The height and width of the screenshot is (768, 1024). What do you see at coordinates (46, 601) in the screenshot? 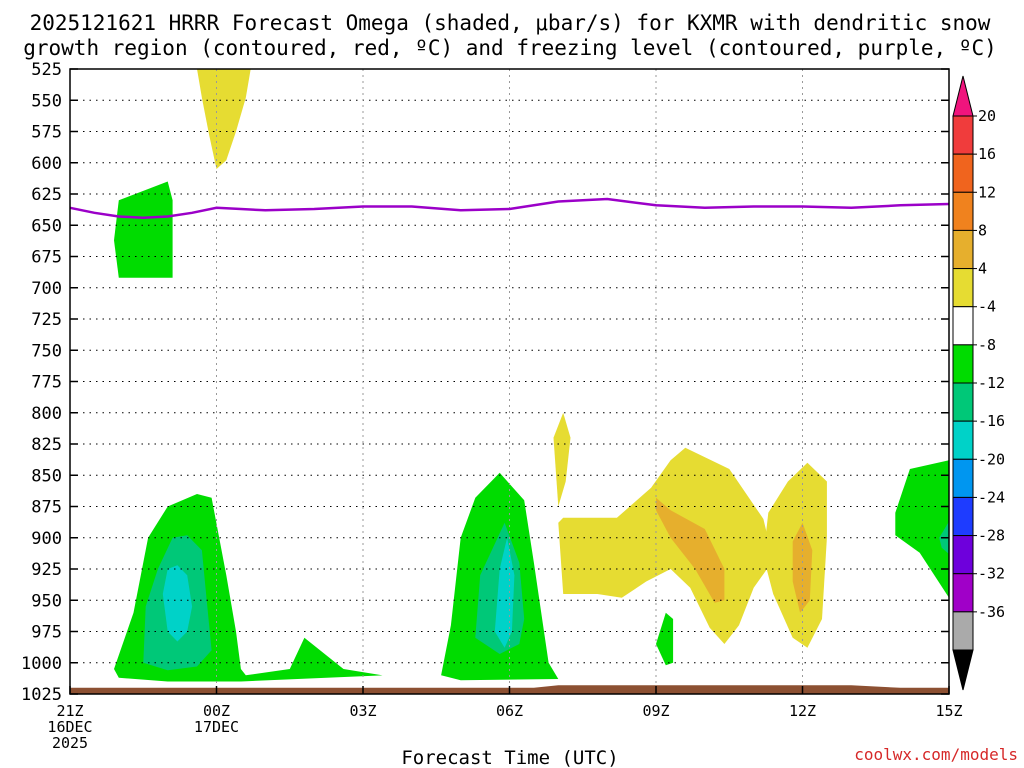
I see `y-tick-label-950: 950` at bounding box center [46, 601].